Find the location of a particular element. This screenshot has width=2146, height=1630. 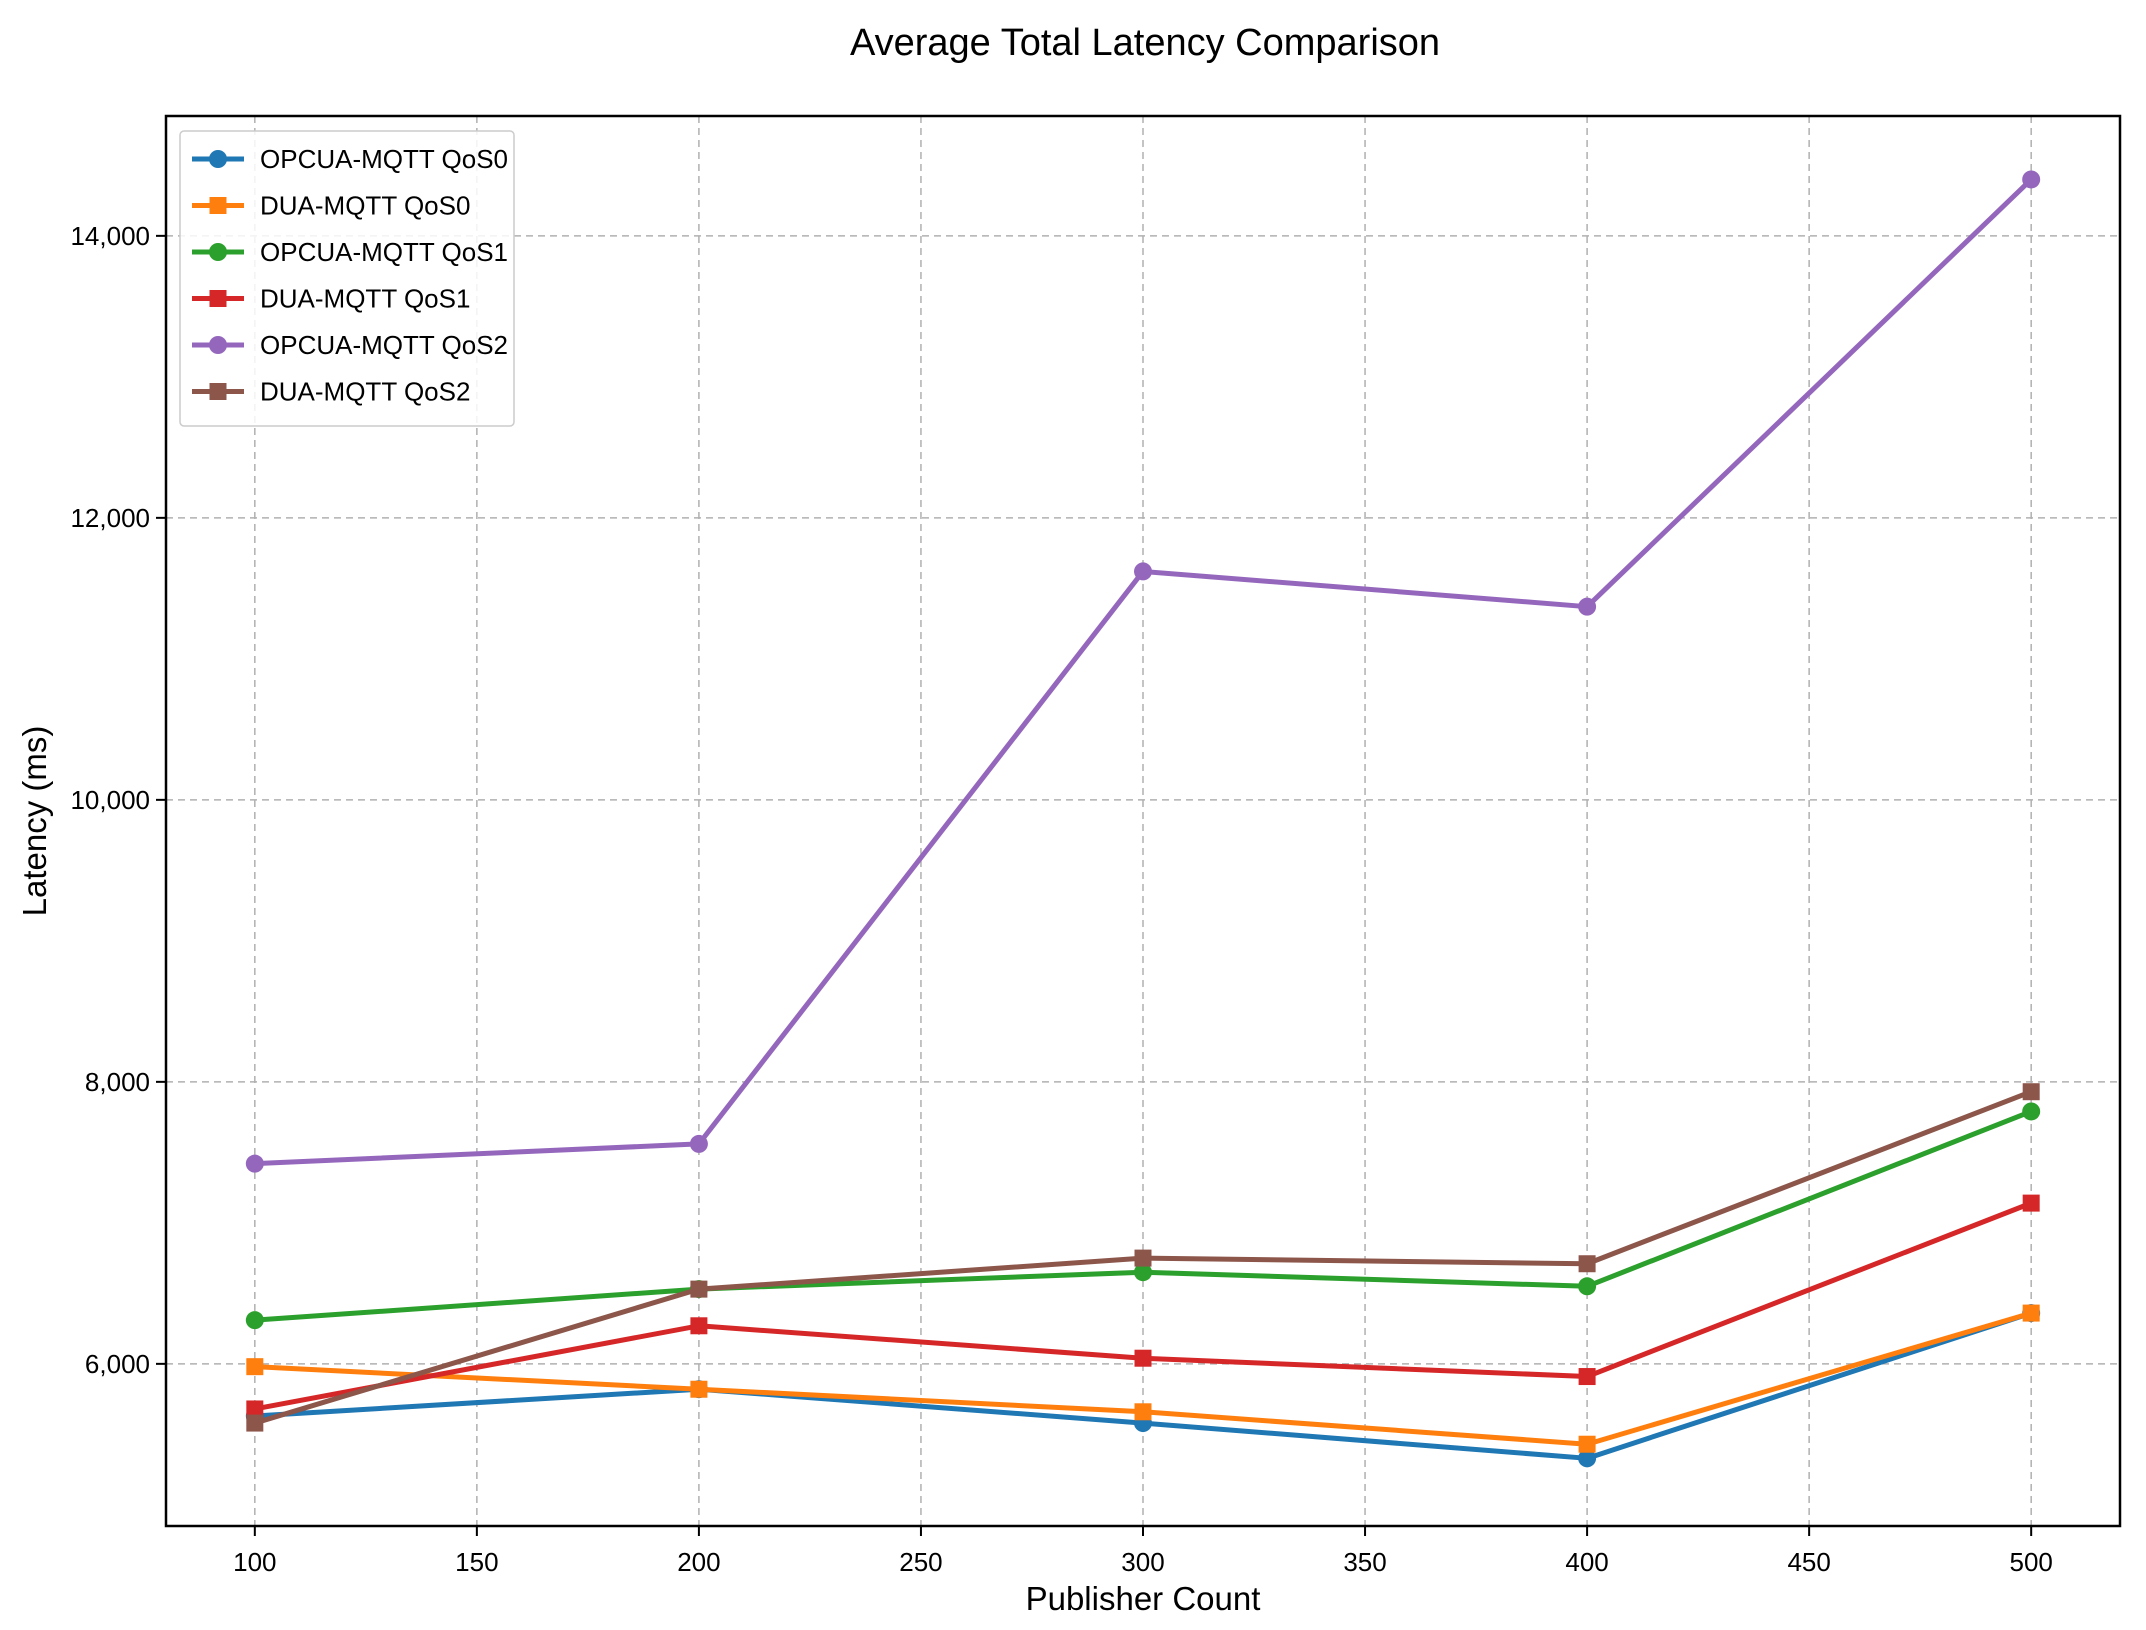

x-tick-label: 450 is located at coordinates (1808, 1562).